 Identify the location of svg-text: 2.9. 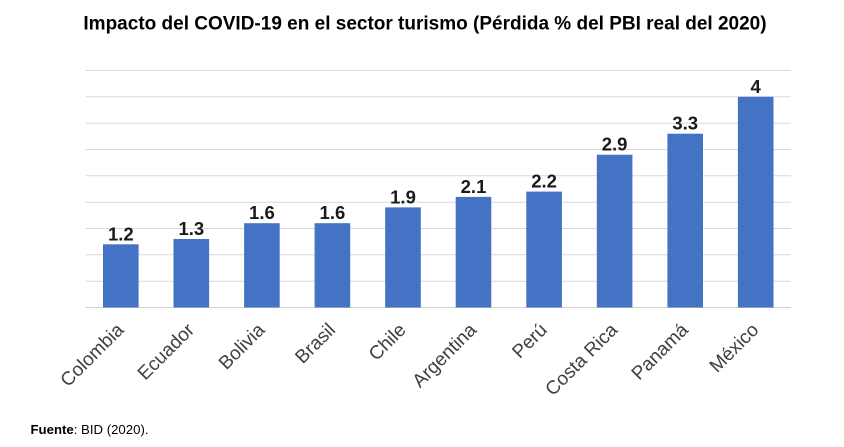
(615, 144).